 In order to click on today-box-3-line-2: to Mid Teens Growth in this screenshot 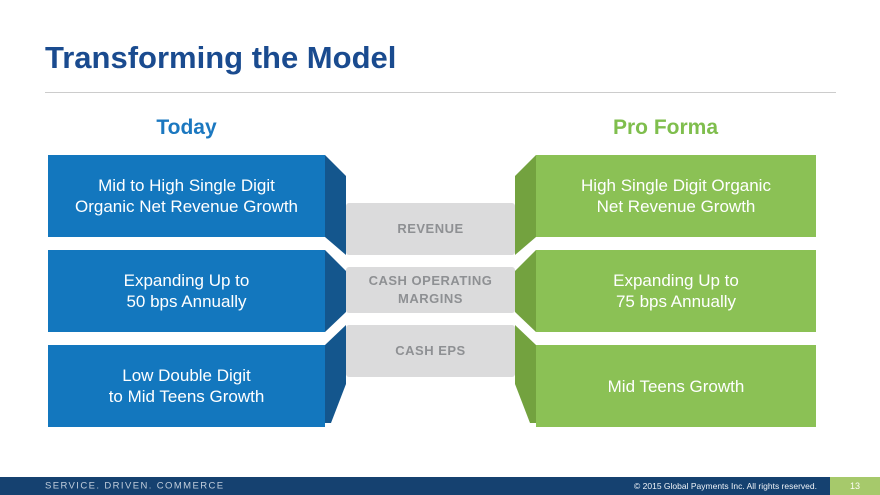, I will do `click(186, 396)`.